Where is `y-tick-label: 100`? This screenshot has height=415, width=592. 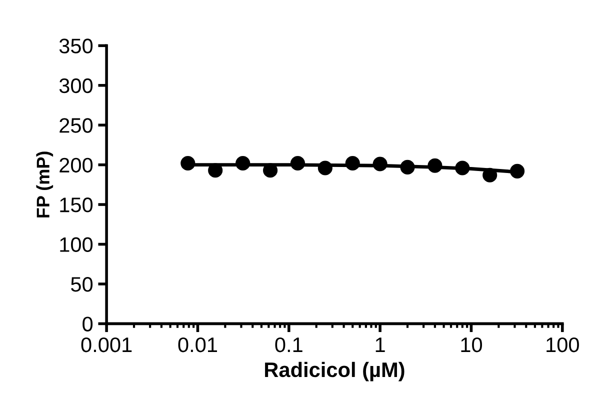 y-tick-label: 100 is located at coordinates (76, 244).